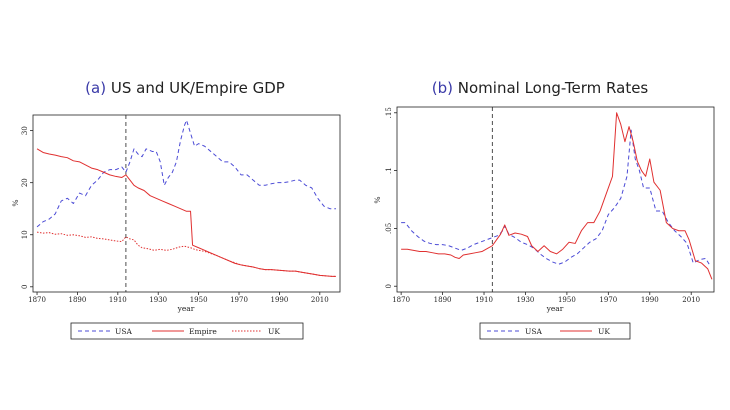  What do you see at coordinates (553, 88) in the screenshot?
I see `panel-b-title-text: Nominal Long-Term Rates` at bounding box center [553, 88].